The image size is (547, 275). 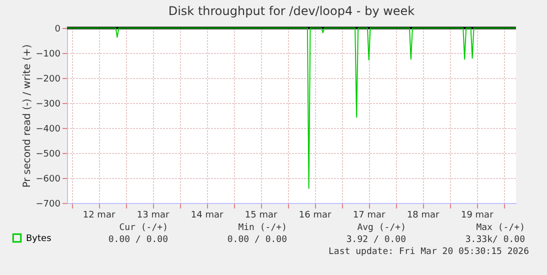 What do you see at coordinates (262, 228) in the screenshot?
I see `text: Min (-/+)` at bounding box center [262, 228].